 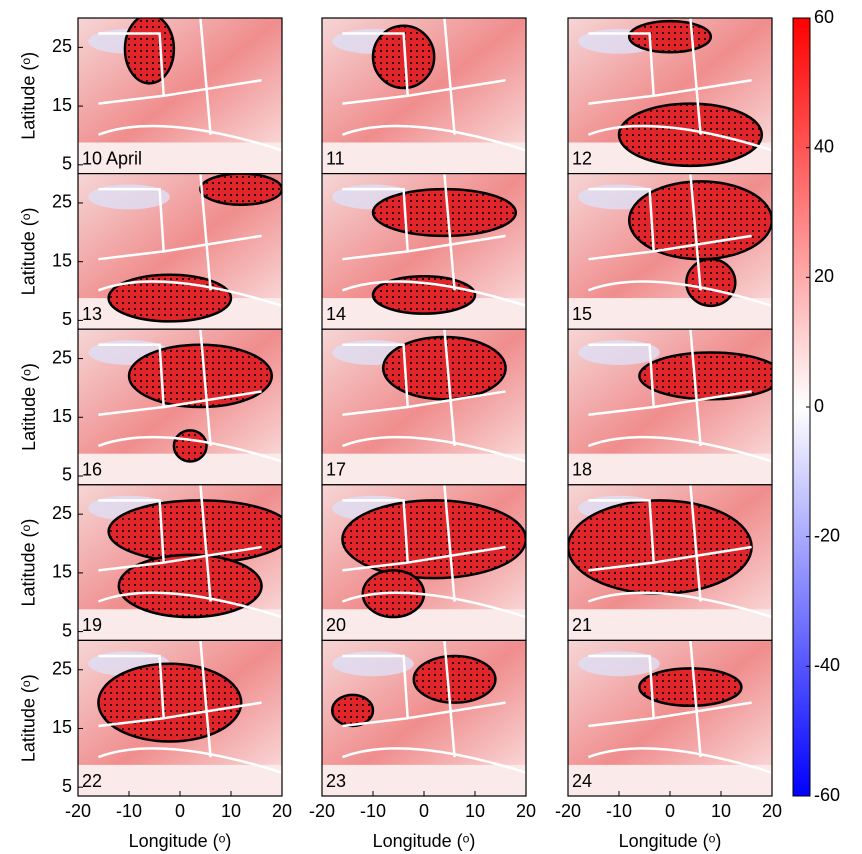 What do you see at coordinates (827, 795) in the screenshot?
I see `colorbar-tick-label: -60` at bounding box center [827, 795].